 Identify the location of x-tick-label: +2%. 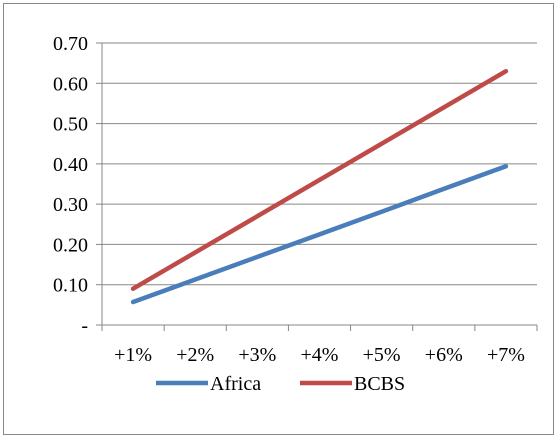
(195, 355).